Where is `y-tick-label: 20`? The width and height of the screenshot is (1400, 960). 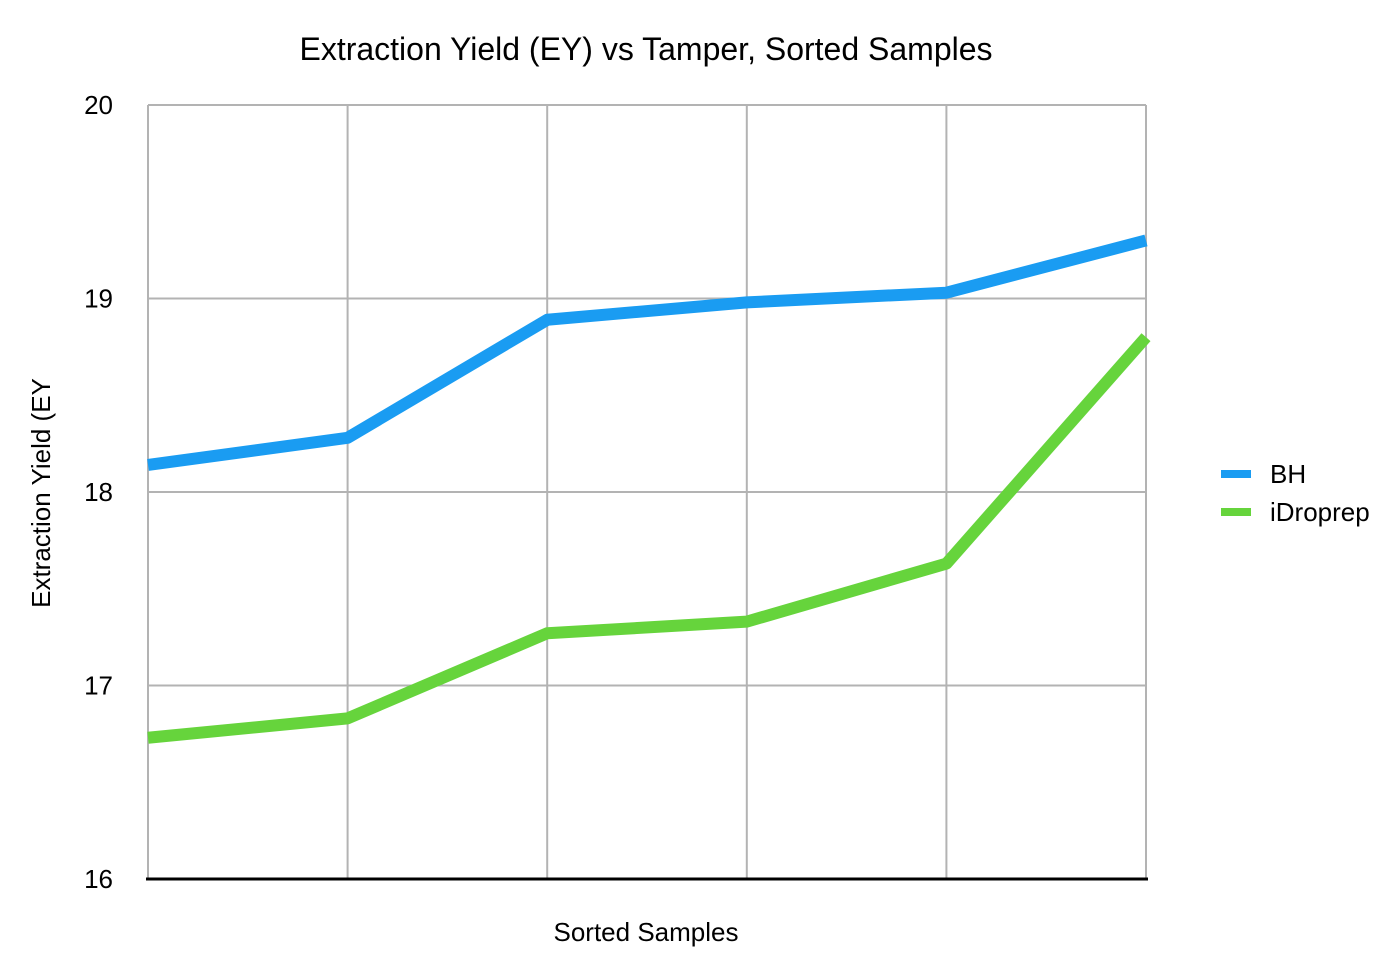
y-tick-label: 20 is located at coordinates (98, 105).